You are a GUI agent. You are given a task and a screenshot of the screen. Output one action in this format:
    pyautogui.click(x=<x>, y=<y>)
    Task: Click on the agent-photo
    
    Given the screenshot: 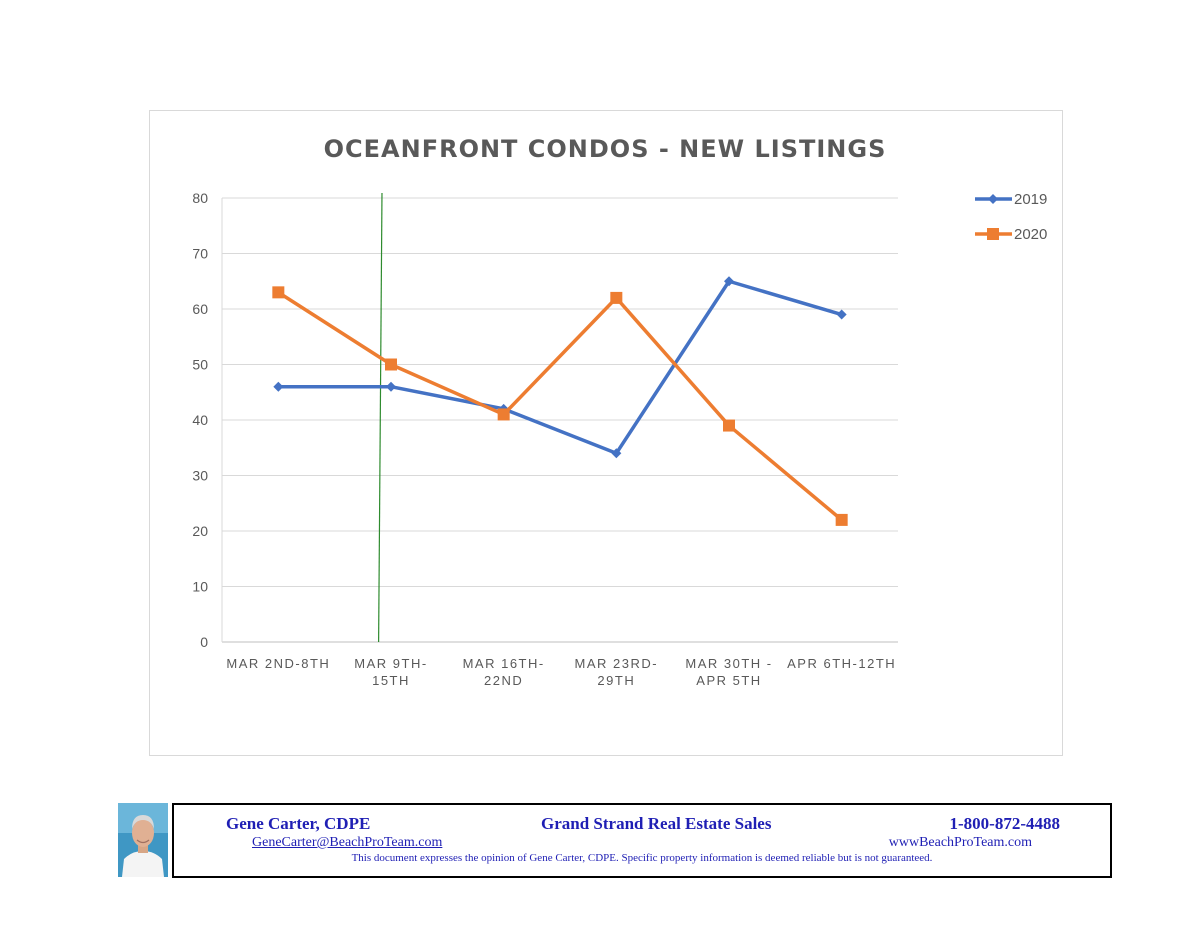 What is the action you would take?
    pyautogui.click(x=143, y=840)
    